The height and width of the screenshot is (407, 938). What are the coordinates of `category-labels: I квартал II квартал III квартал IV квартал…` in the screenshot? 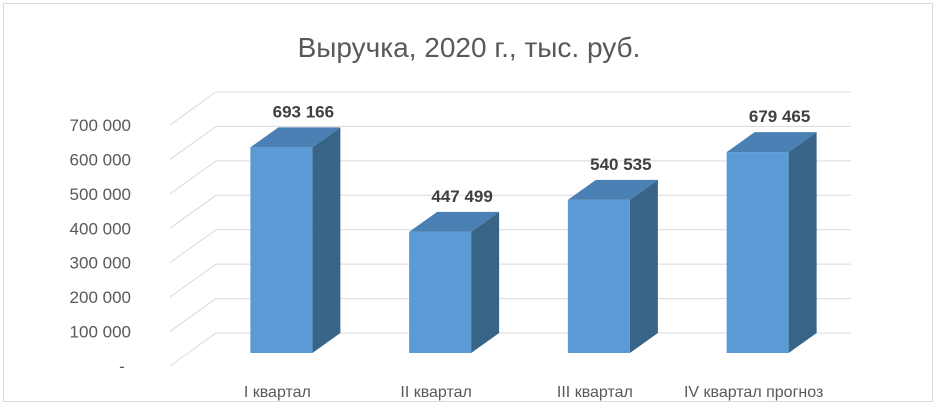 It's located at (533, 392).